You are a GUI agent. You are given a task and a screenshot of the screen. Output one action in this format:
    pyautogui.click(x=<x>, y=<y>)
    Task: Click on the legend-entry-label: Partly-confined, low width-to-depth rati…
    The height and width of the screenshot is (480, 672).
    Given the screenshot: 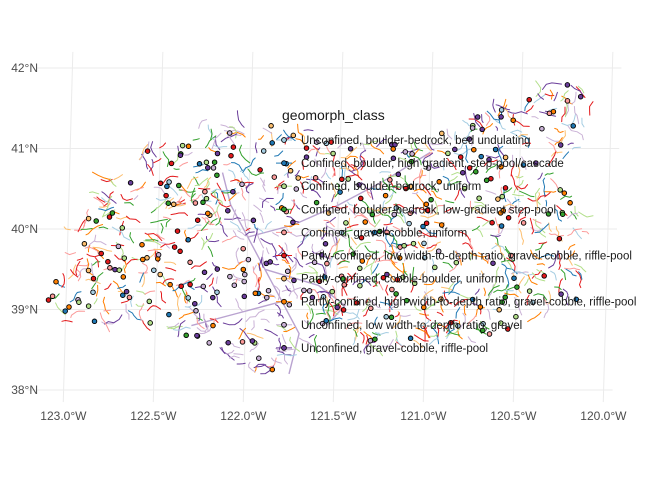 What is the action you would take?
    pyautogui.click(x=466, y=257)
    